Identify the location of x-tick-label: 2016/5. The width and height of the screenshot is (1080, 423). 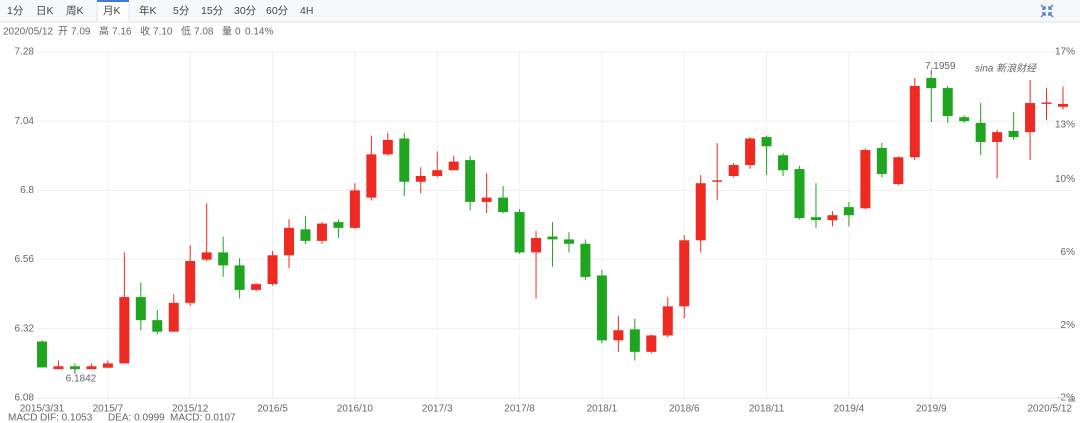
(272, 409).